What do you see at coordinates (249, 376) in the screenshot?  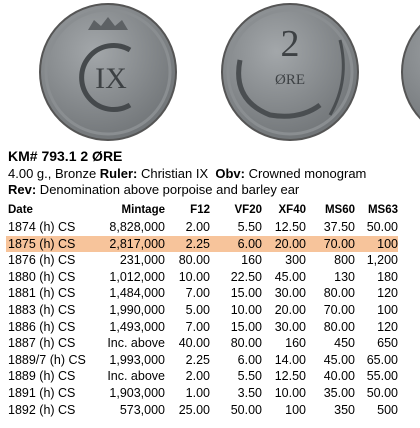 I see `cell: 5.50` at bounding box center [249, 376].